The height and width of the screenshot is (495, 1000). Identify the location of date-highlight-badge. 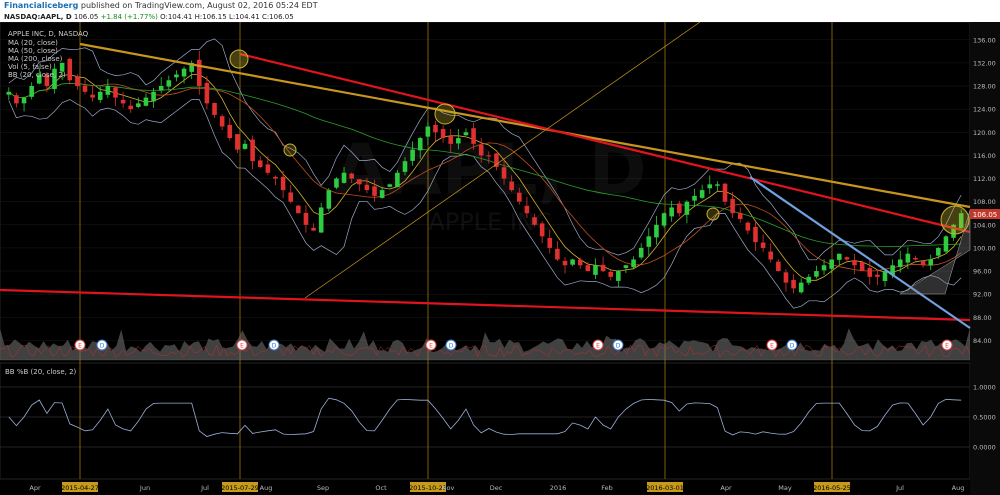
(832, 487).